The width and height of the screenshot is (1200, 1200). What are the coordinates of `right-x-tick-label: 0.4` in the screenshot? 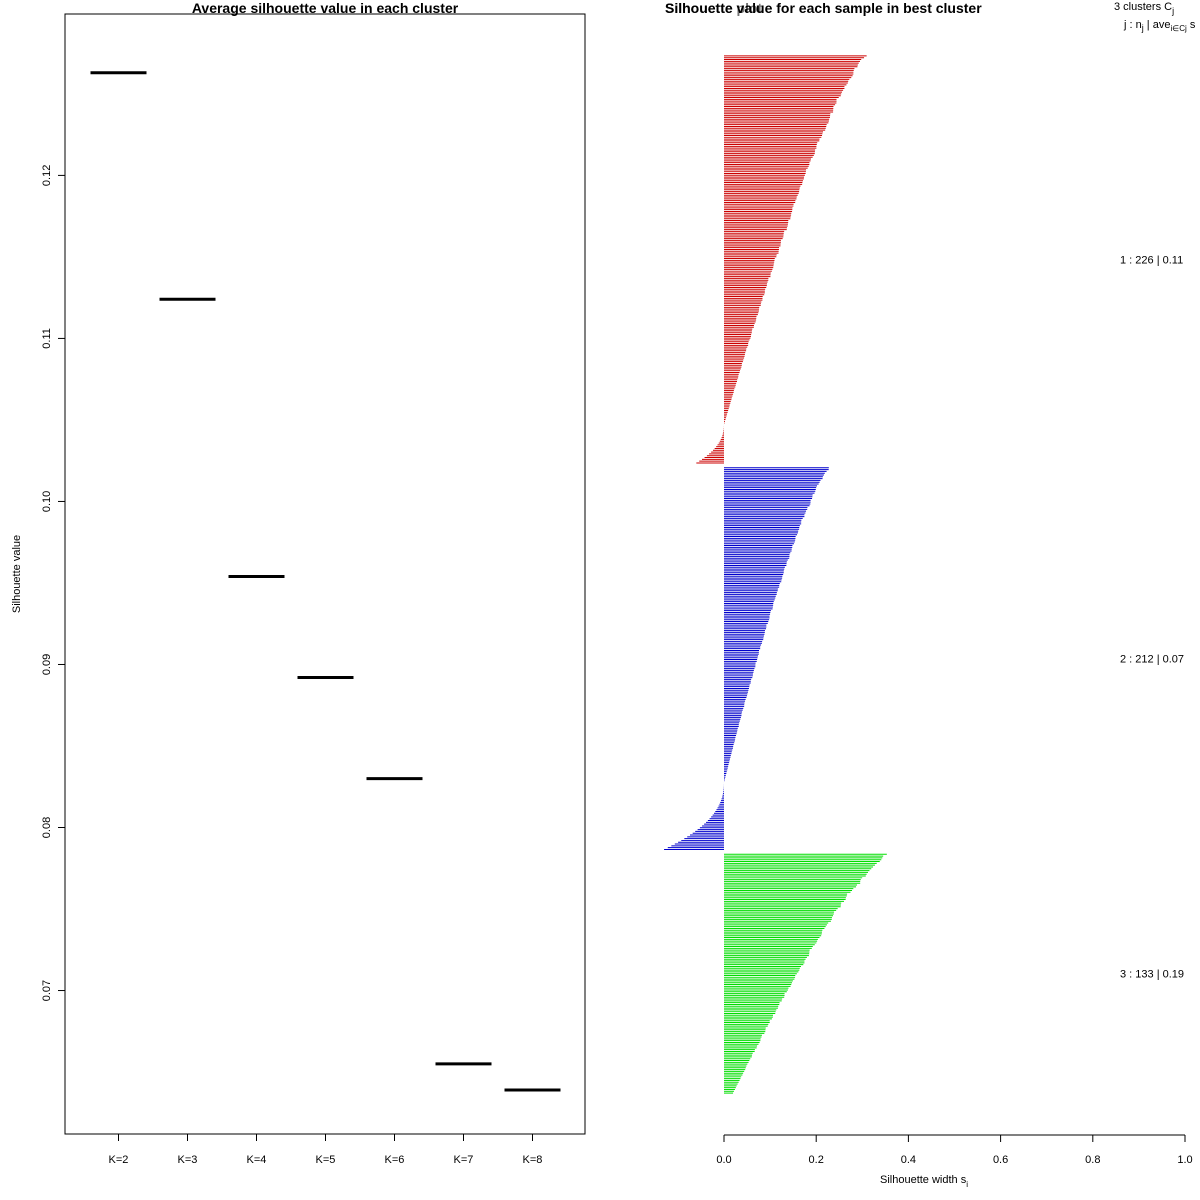 It's located at (908, 1160).